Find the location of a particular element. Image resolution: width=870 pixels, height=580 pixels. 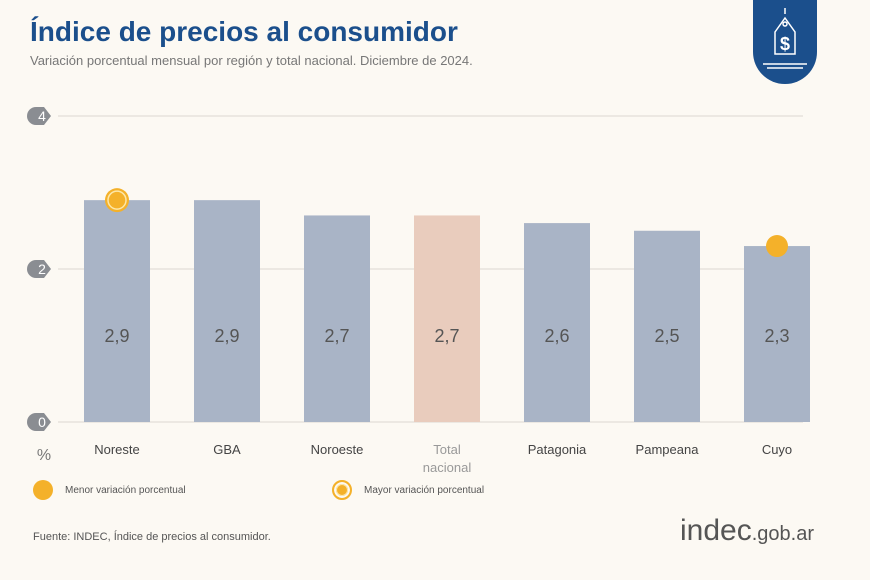

page-title: Índice de precios al consumidor is located at coordinates (244, 31).